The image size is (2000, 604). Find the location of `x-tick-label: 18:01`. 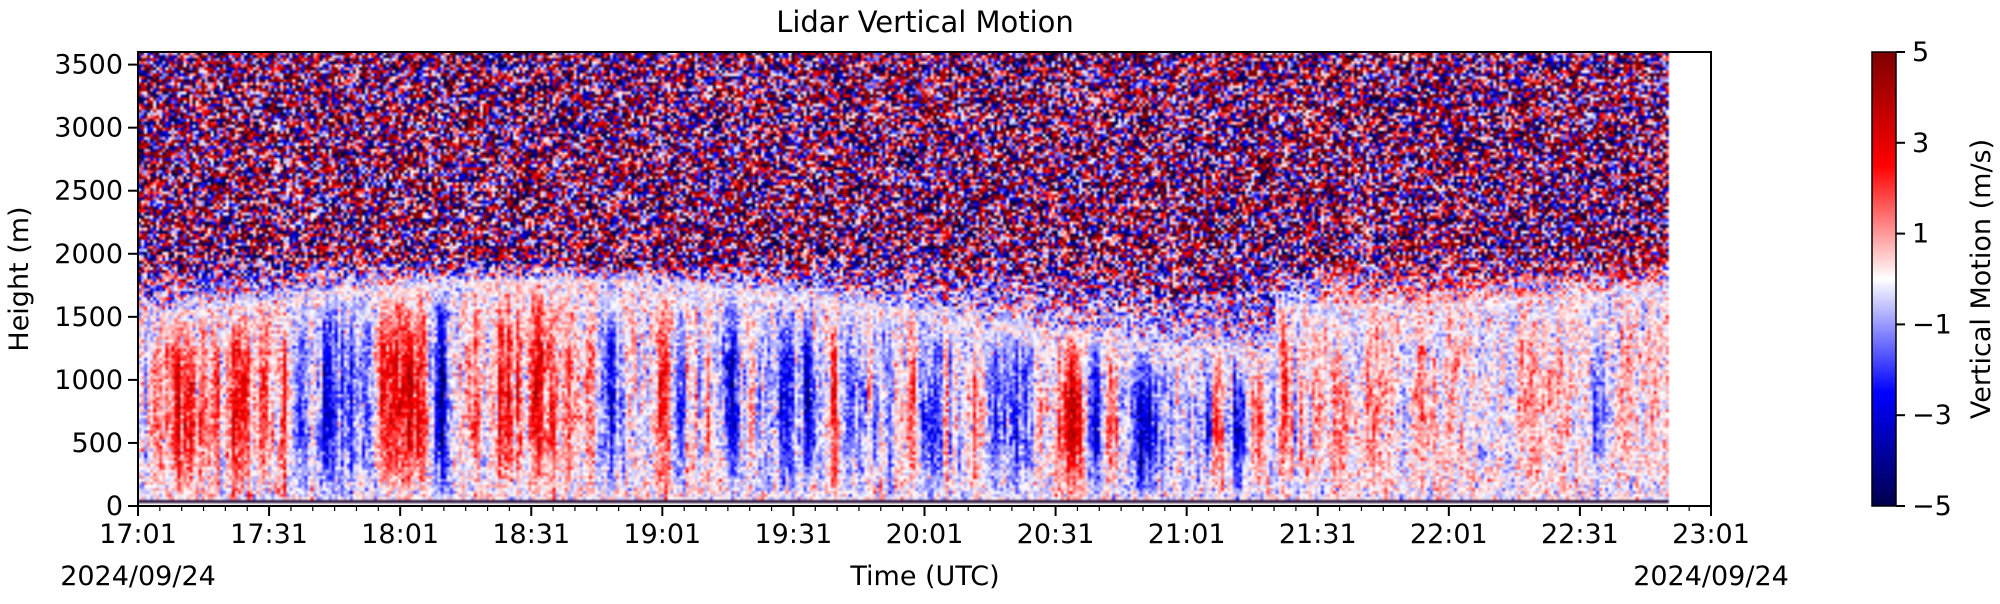

x-tick-label: 18:01 is located at coordinates (400, 534).